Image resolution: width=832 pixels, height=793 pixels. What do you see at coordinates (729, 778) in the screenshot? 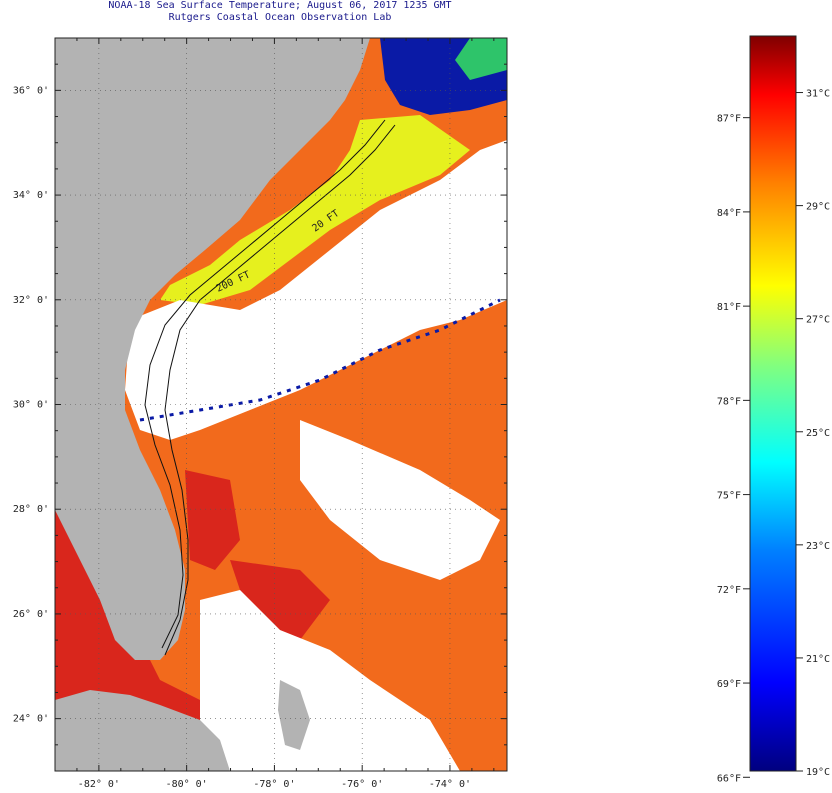
I see `colorbar-f-label: 66°F` at bounding box center [729, 778].